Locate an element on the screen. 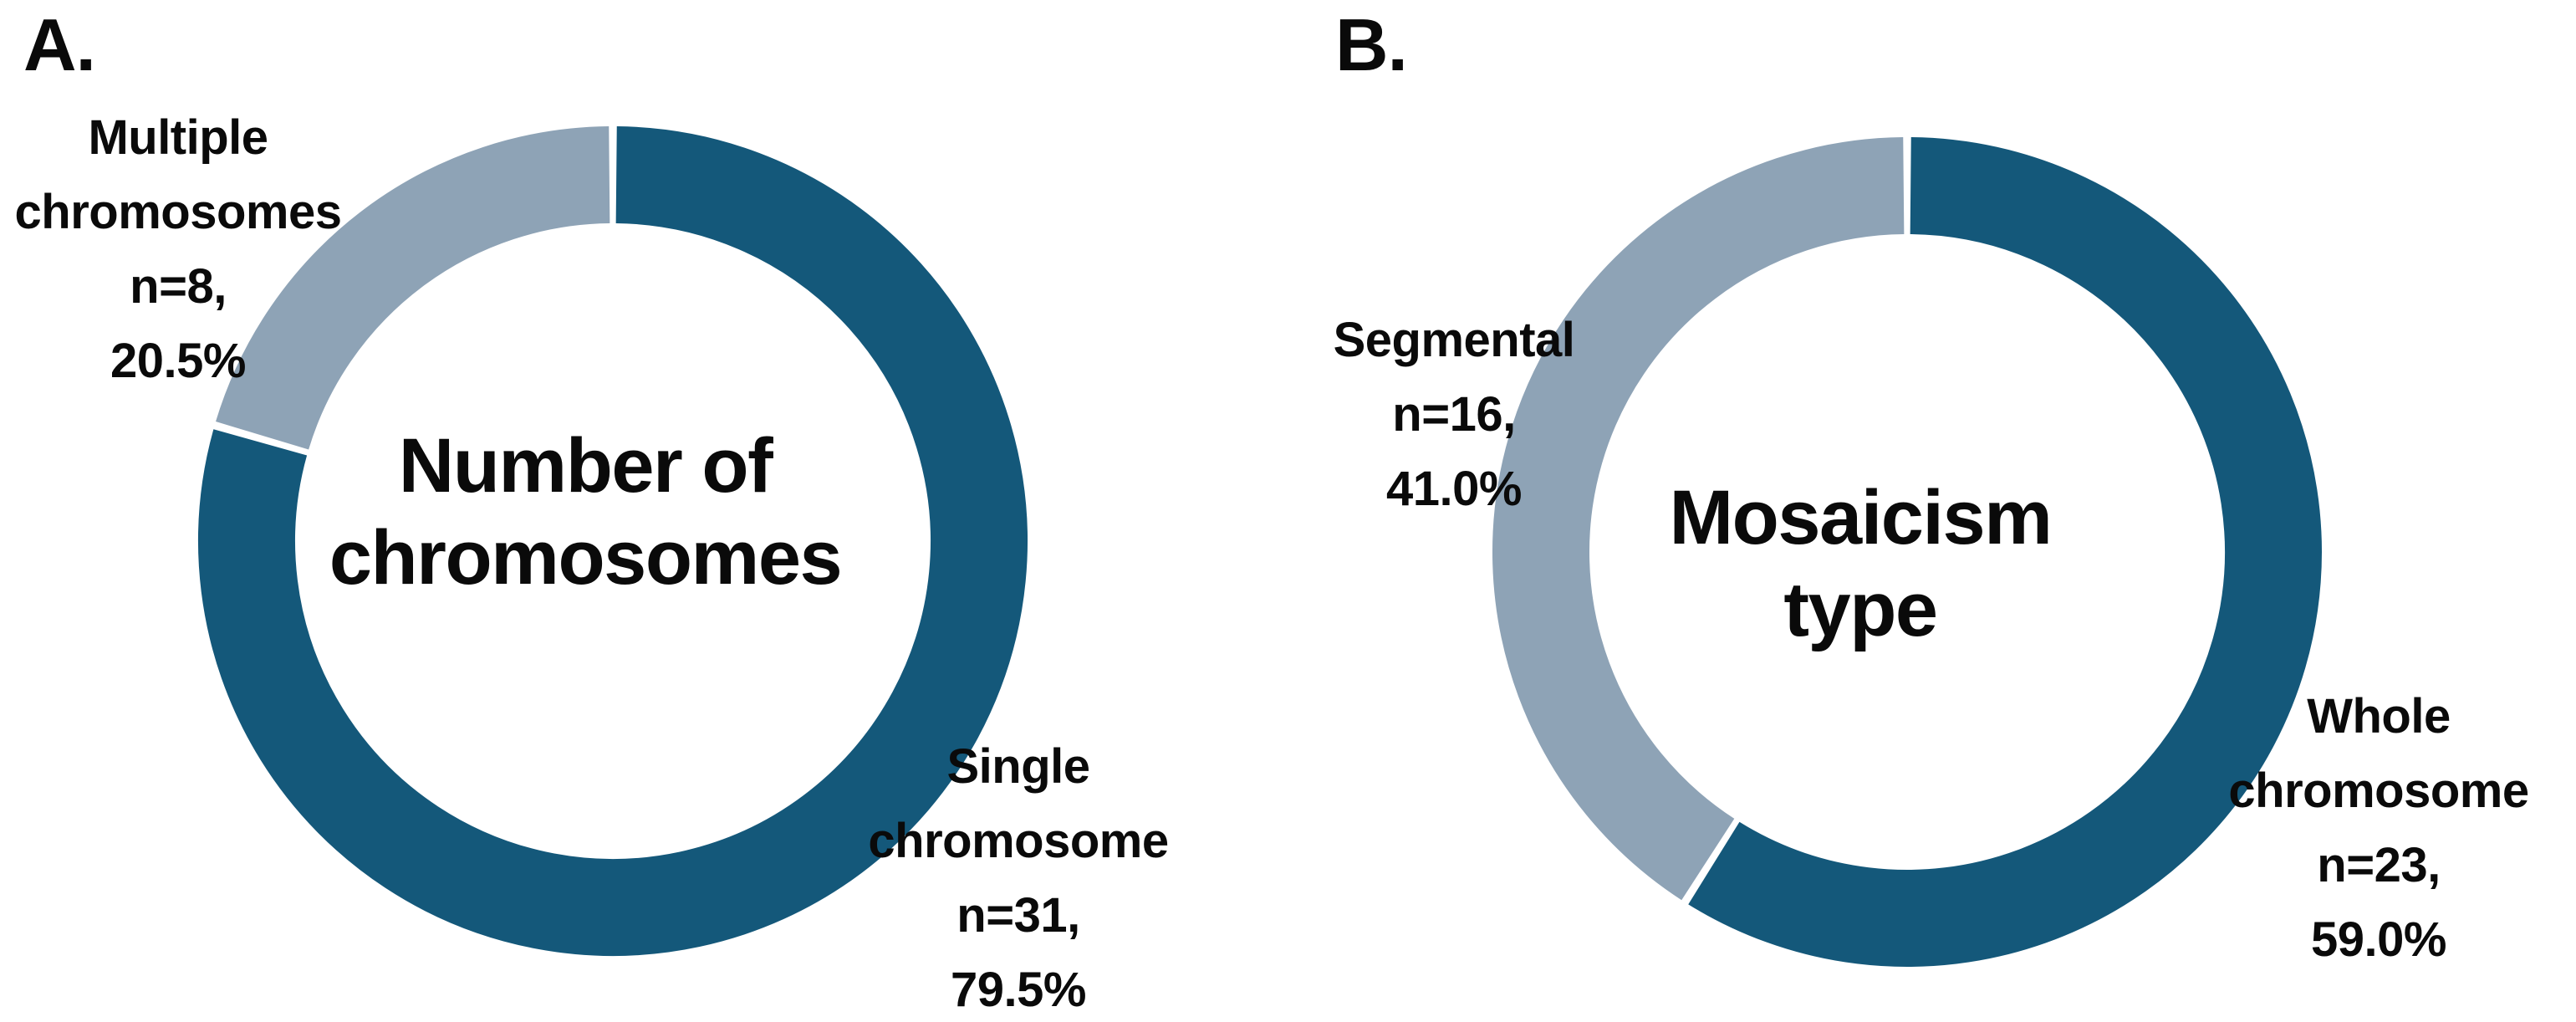 The height and width of the screenshot is (1022, 2576). donut-center-title-number-of-chromosomes: Number of chromosomes is located at coordinates (586, 511).